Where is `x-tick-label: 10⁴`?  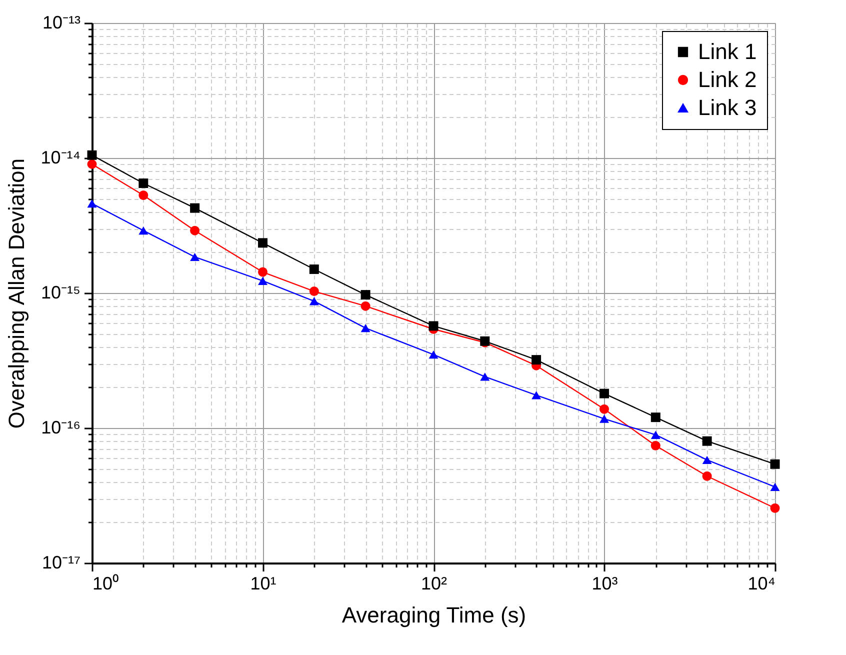 x-tick-label: 10⁴ is located at coordinates (762, 584).